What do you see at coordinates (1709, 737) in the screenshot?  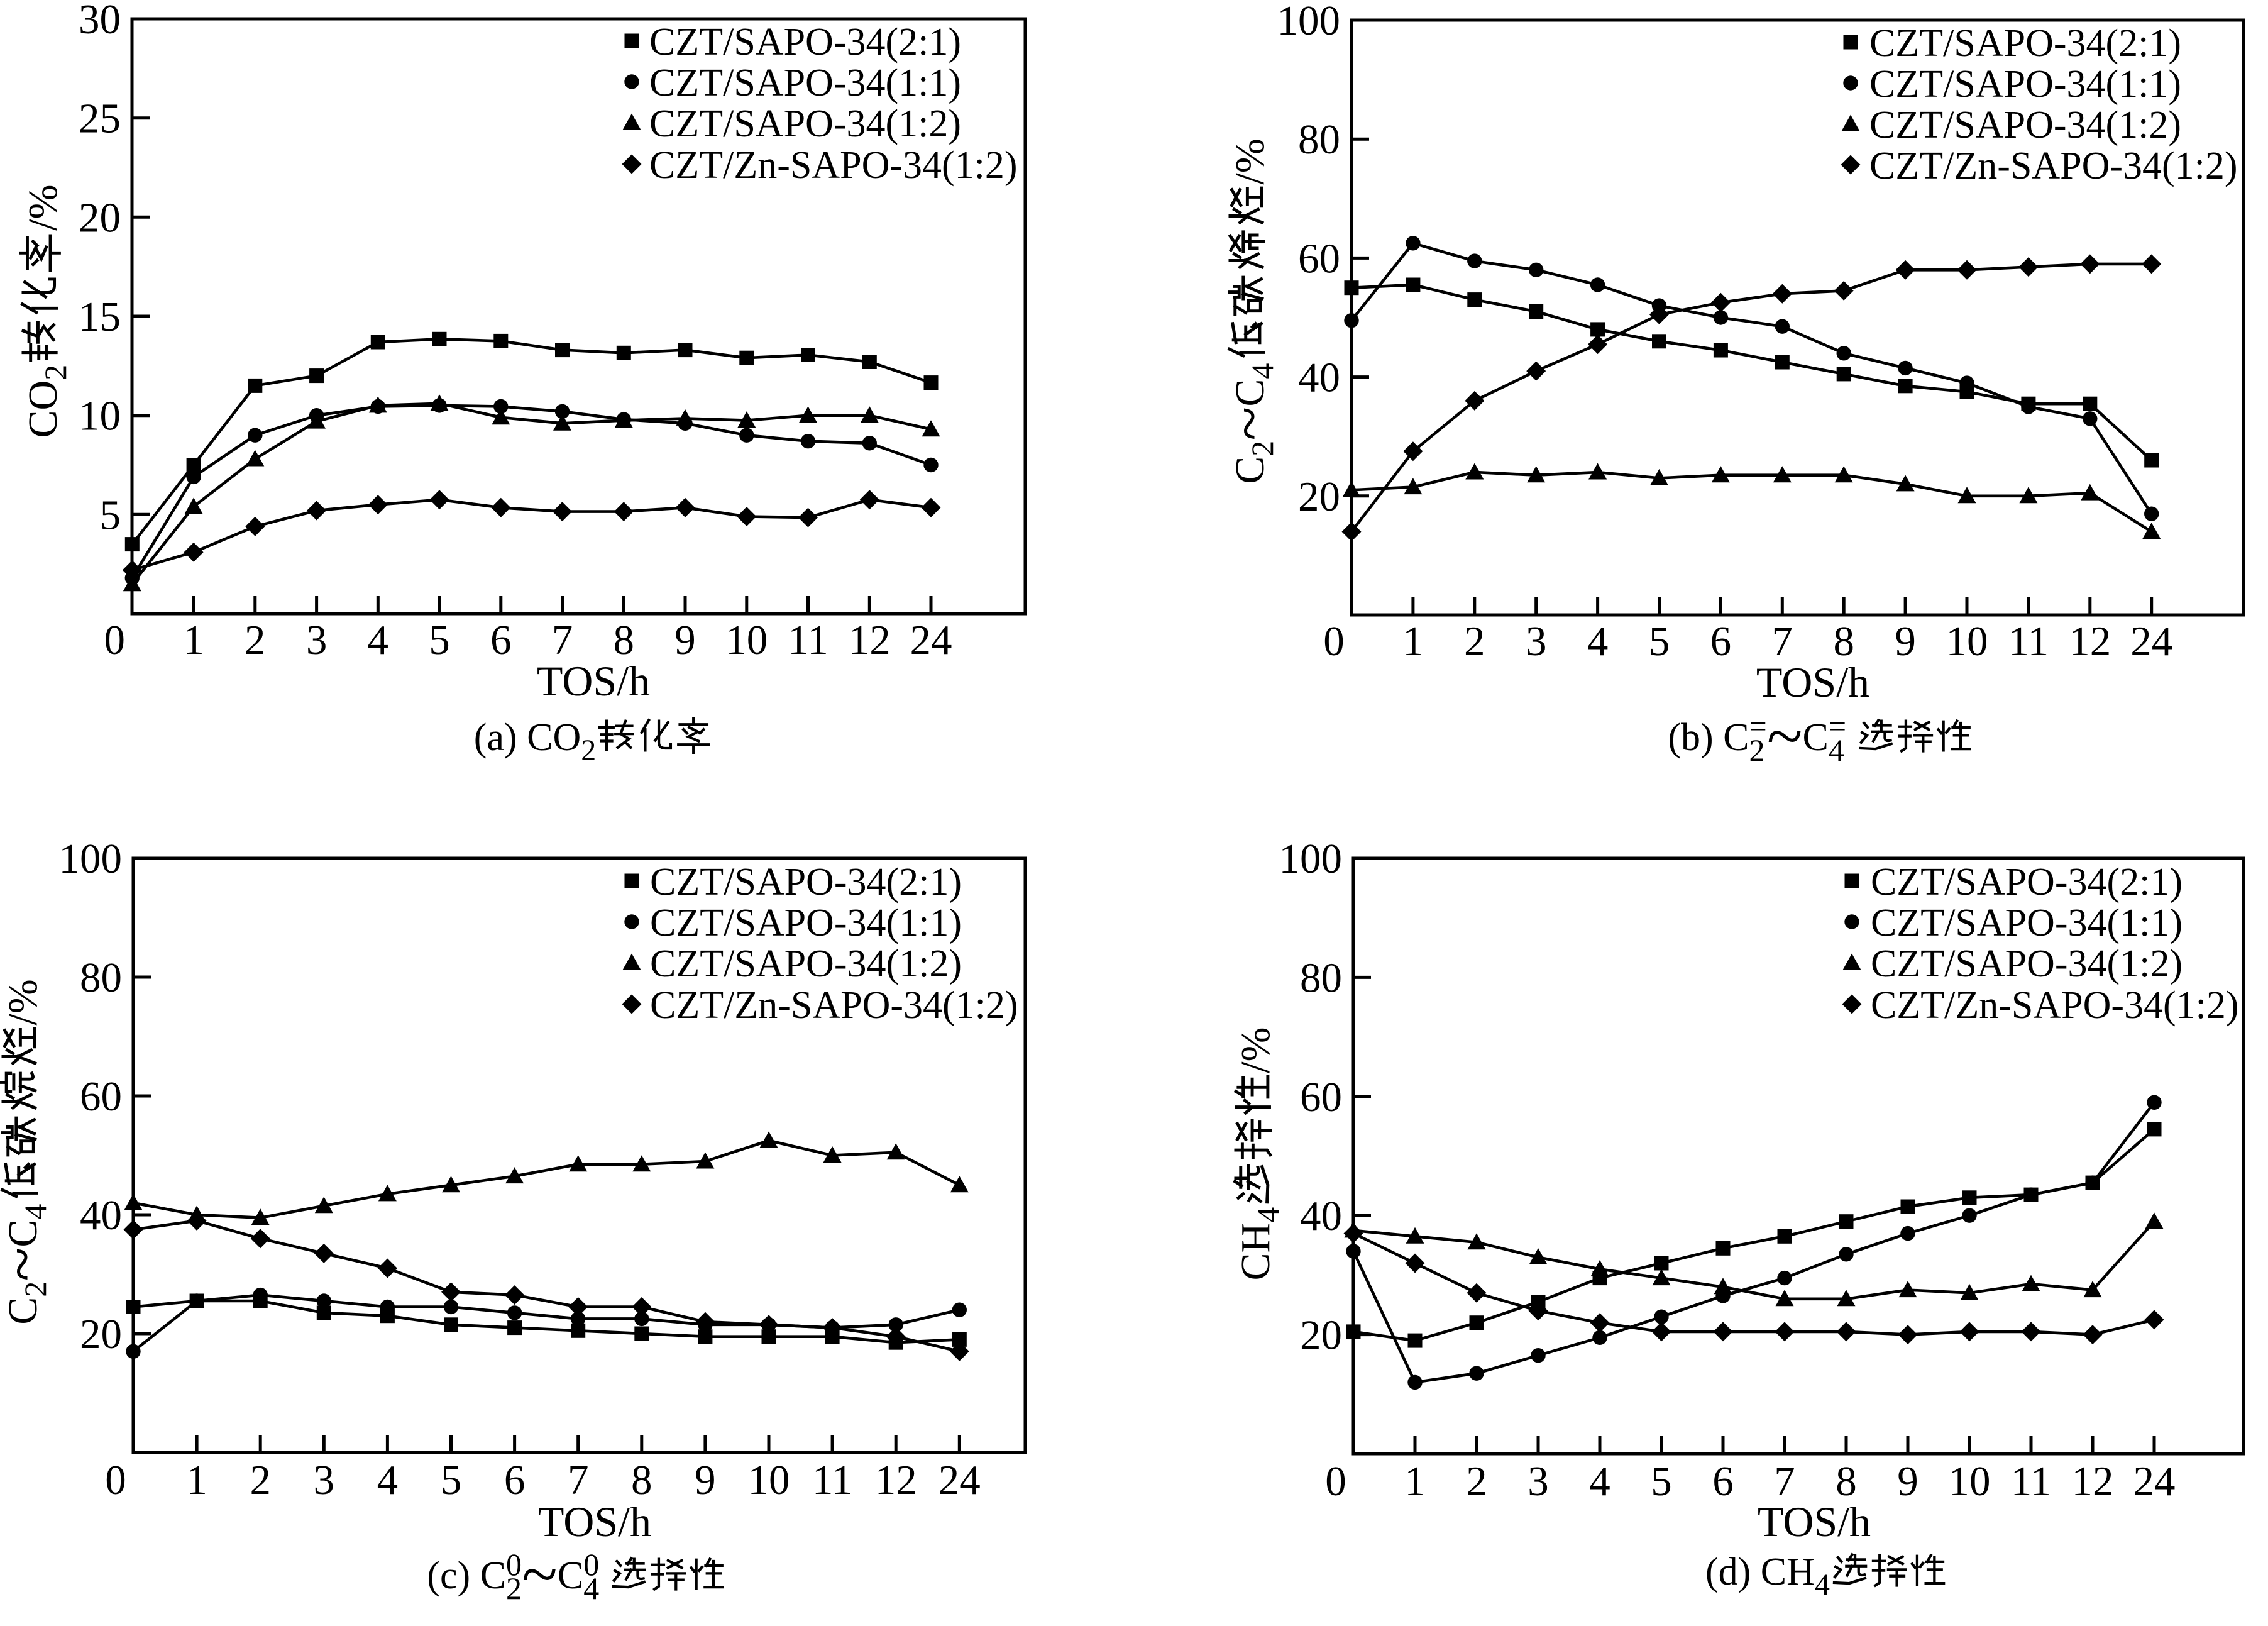 I see `svg-text: (b) C` at bounding box center [1709, 737].